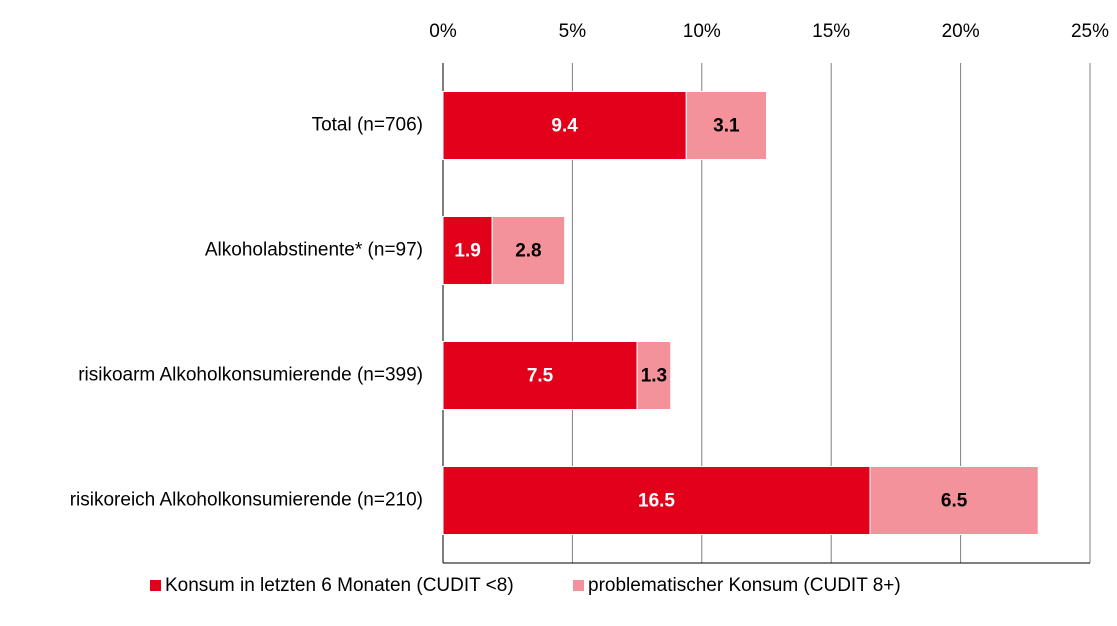 The width and height of the screenshot is (1117, 626). What do you see at coordinates (443, 31) in the screenshot?
I see `x-tick-label: 0%` at bounding box center [443, 31].